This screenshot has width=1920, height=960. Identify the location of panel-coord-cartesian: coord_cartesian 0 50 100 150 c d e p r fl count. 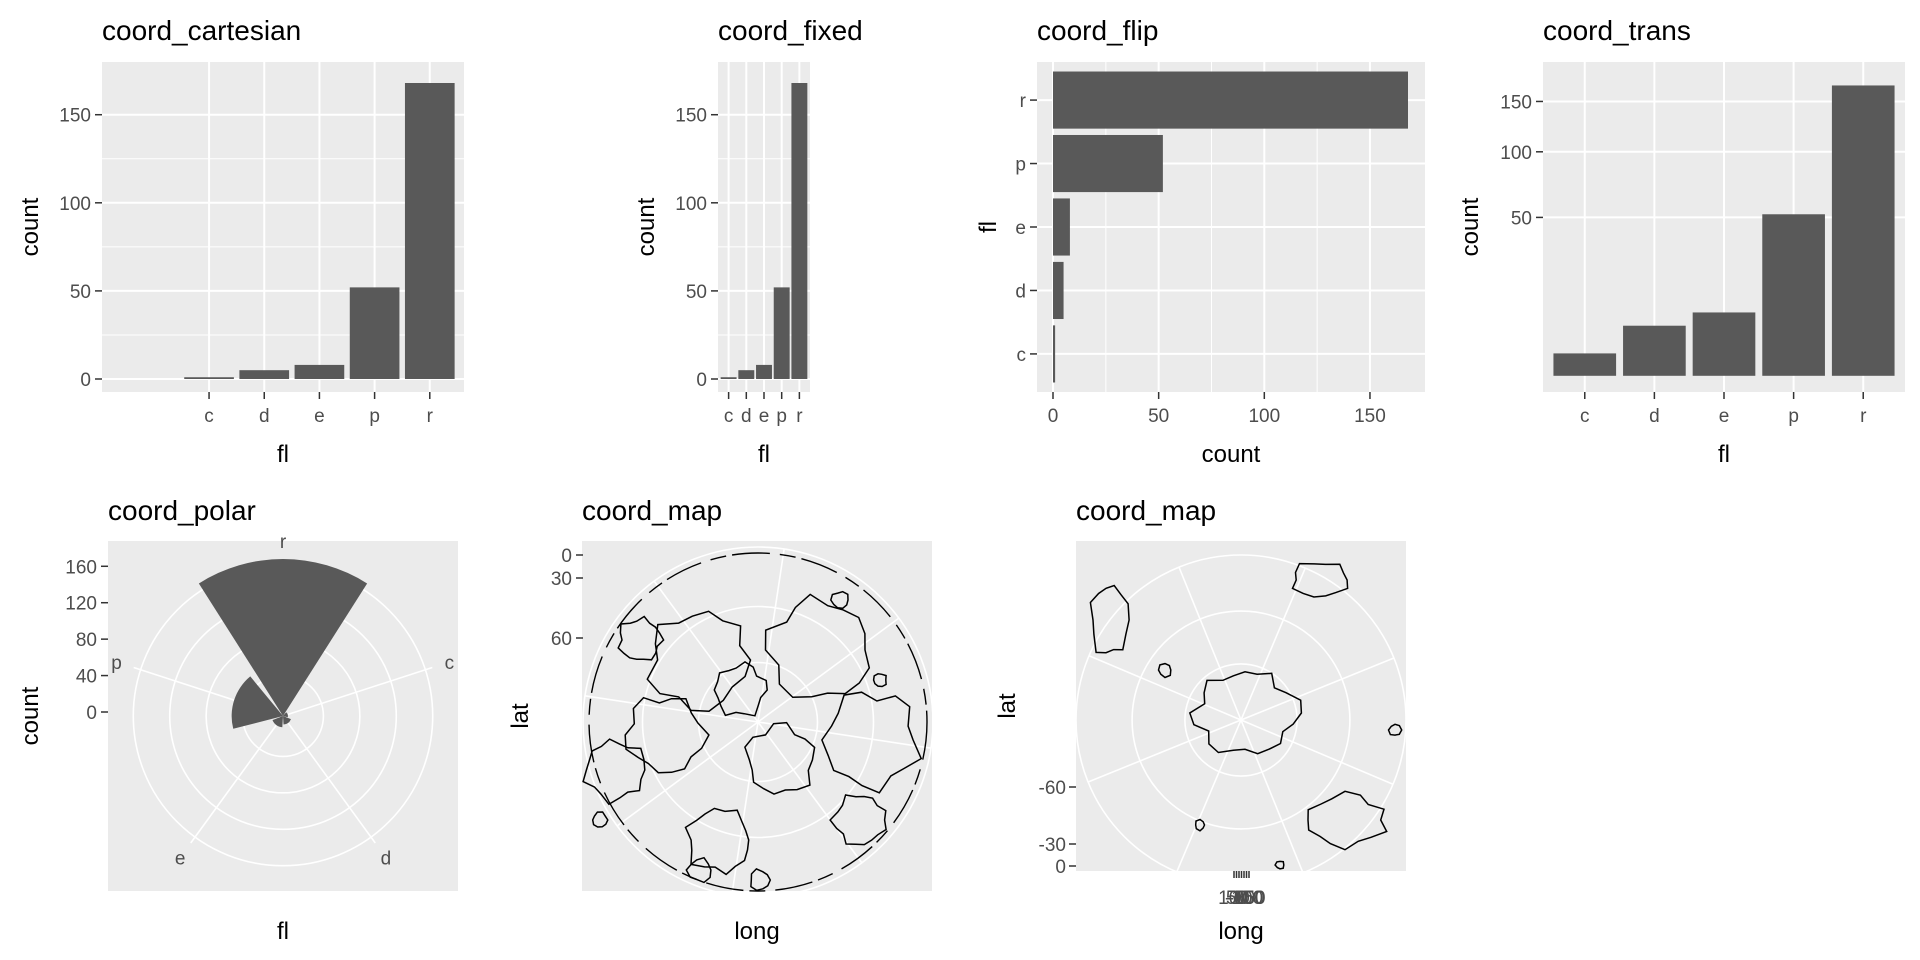
(240, 241).